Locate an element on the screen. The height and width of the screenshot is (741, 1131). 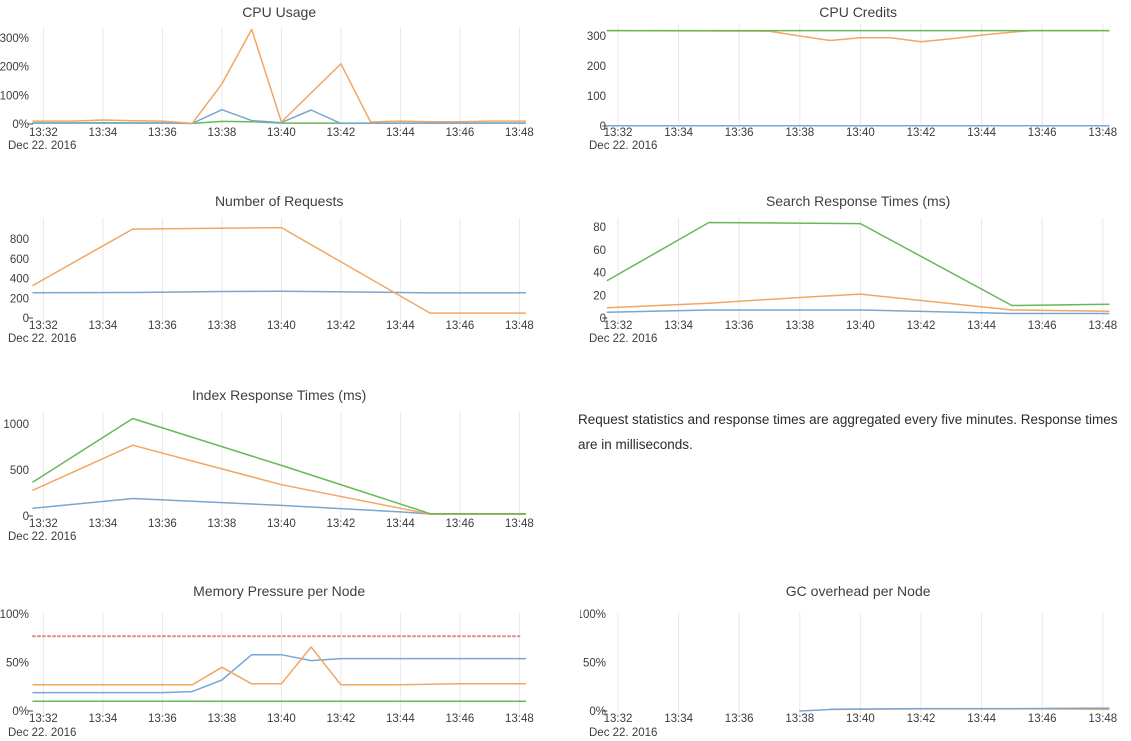
y-tick-label: 500 is located at coordinates (19, 471).